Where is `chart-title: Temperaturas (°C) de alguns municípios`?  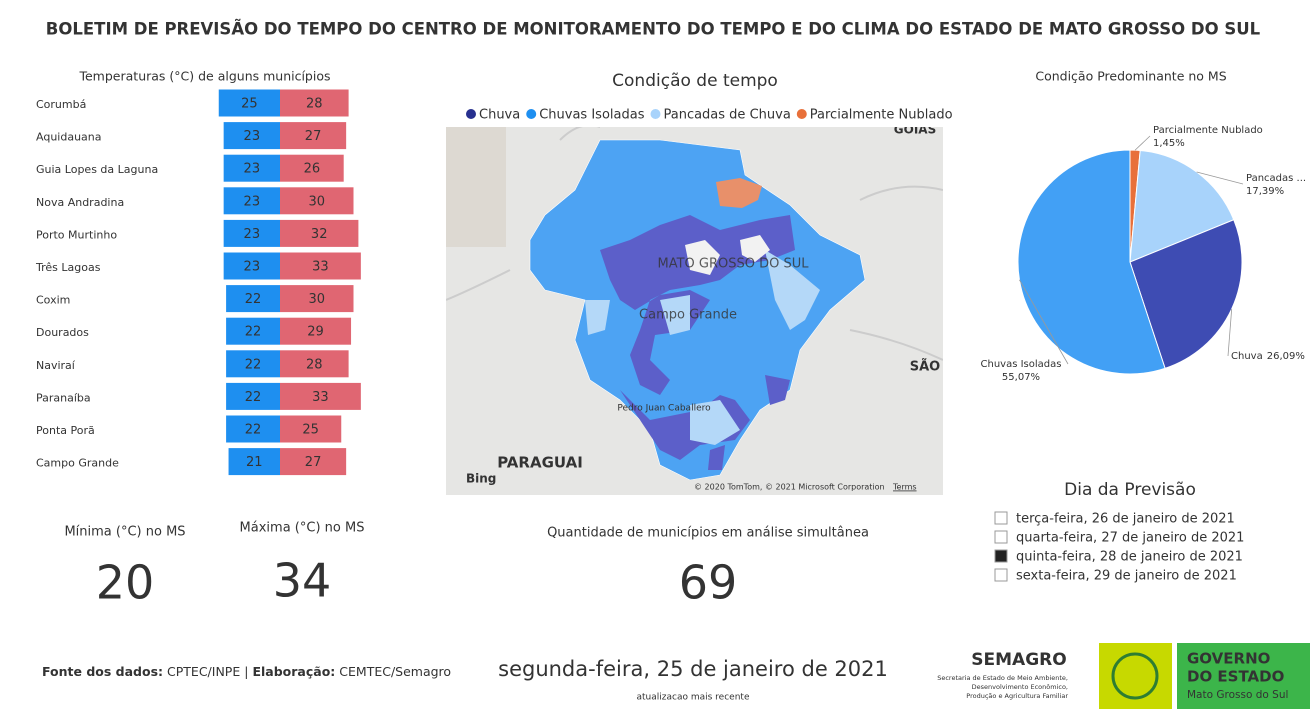
chart-title: Temperaturas (°C) de alguns municípios is located at coordinates (204, 76).